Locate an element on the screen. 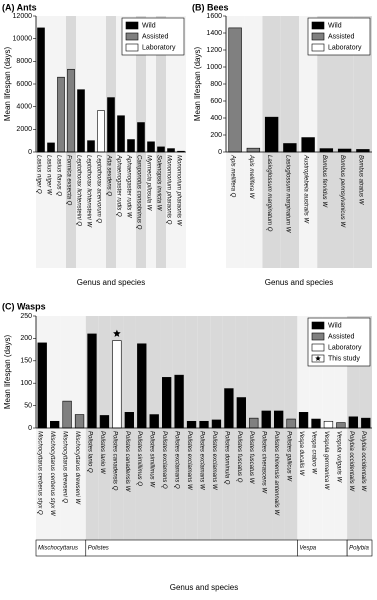  x-tick-label: Leptothorax acervorum Q is located at coordinates (98, 189).